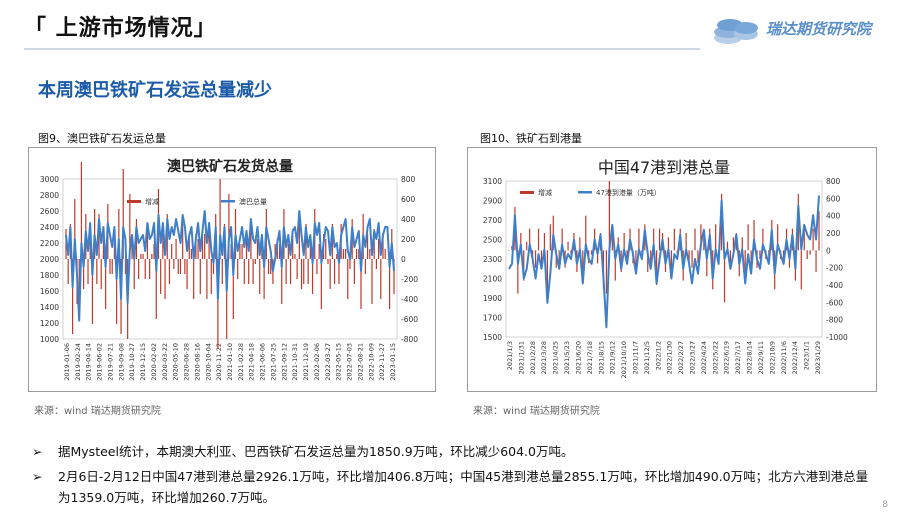 The height and width of the screenshot is (518, 900). I want to click on x-tick-label: 2022-08-21, so click(360, 362).